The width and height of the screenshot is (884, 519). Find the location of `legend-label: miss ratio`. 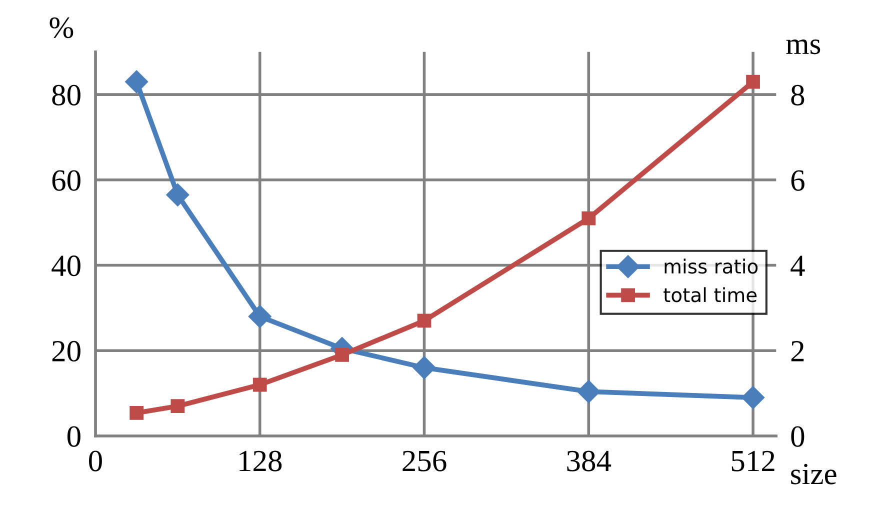

legend-label: miss ratio is located at coordinates (711, 266).